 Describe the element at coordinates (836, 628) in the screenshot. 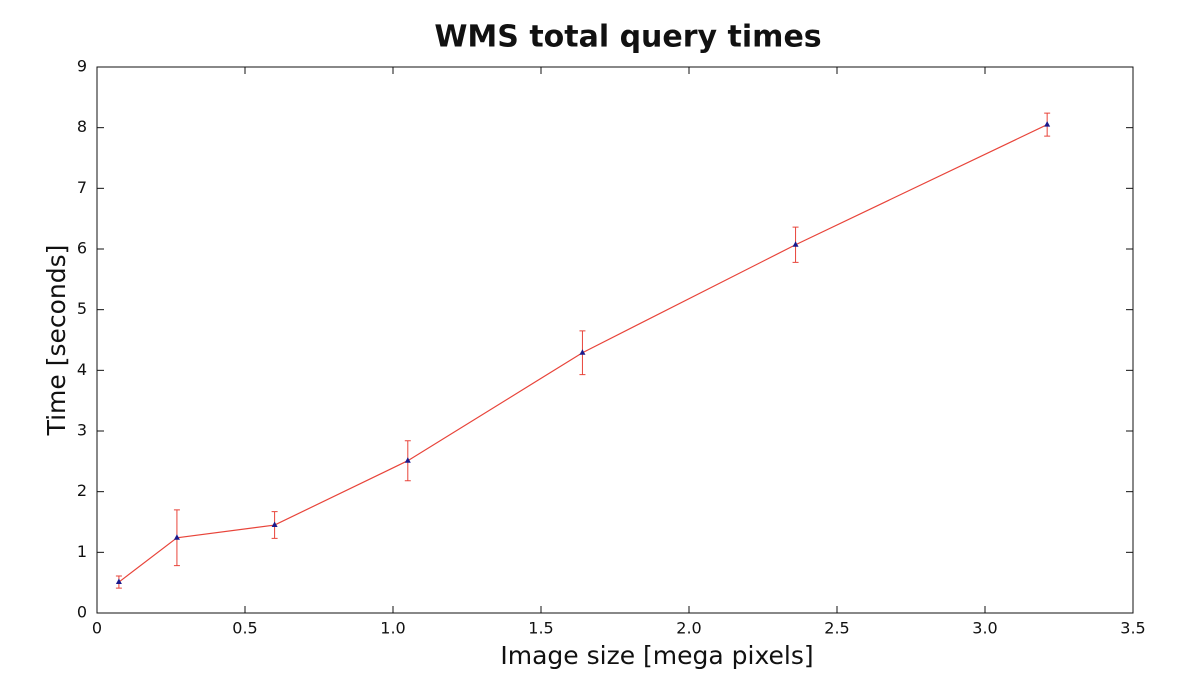

I see `x-tick-label: 2.5` at that location.